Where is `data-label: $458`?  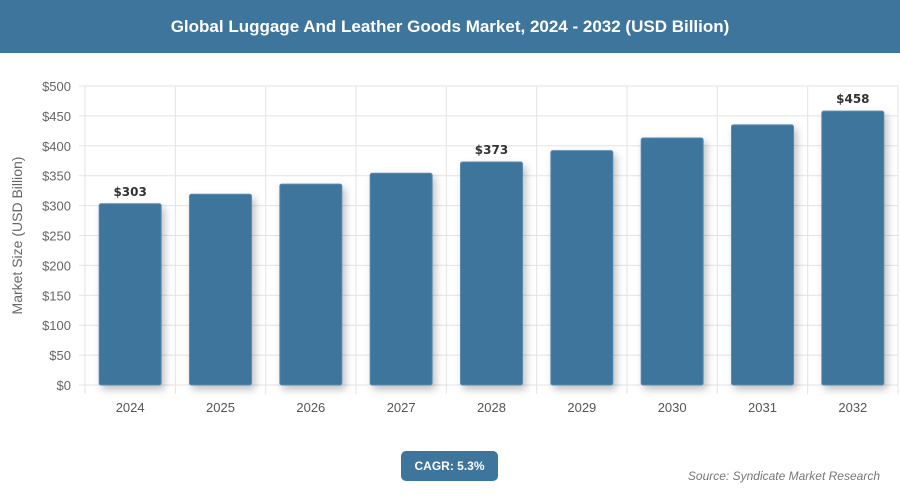 data-label: $458 is located at coordinates (852, 99).